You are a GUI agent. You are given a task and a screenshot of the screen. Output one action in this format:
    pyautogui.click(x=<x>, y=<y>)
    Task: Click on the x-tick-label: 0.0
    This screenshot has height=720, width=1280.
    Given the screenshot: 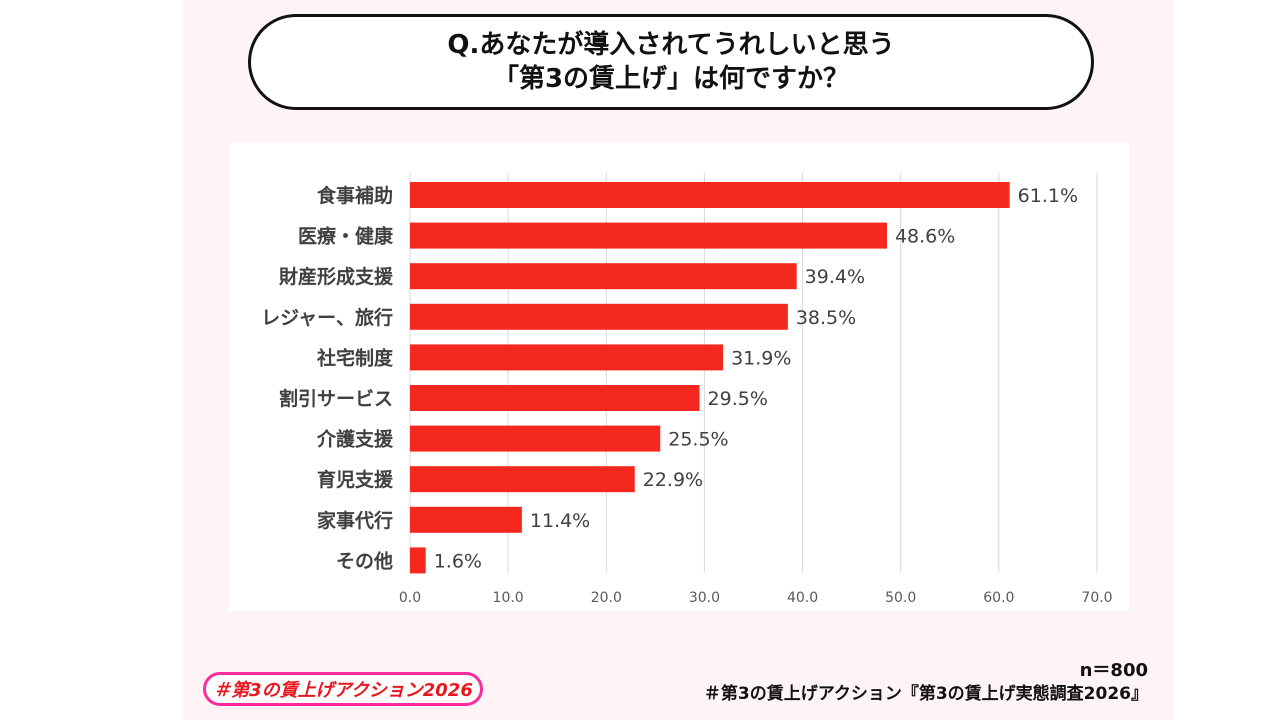 What is the action you would take?
    pyautogui.click(x=410, y=598)
    